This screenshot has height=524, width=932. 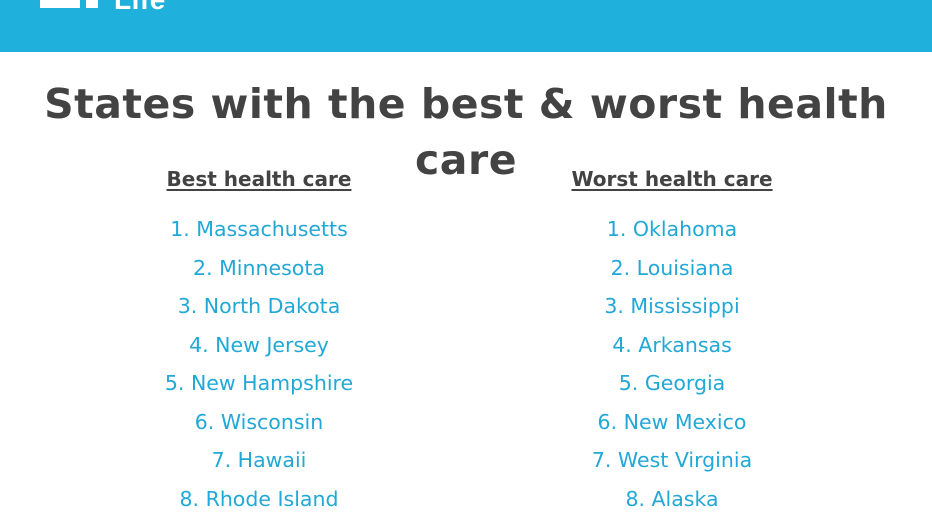 What do you see at coordinates (259, 267) in the screenshot?
I see `list-item: 2. Minnesota` at bounding box center [259, 267].